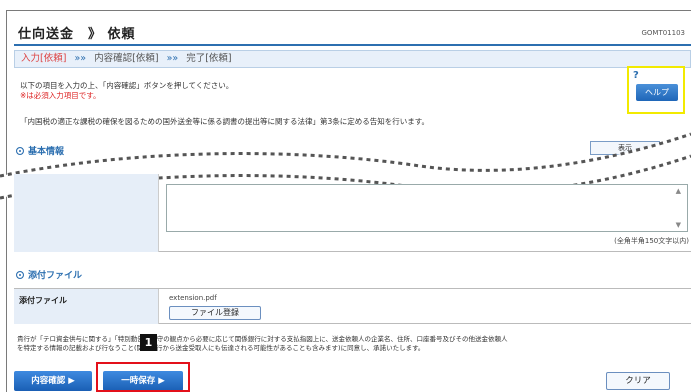 This screenshot has width=691, height=392. What do you see at coordinates (193, 298) in the screenshot?
I see `attached-file-name: extension.pdf` at bounding box center [193, 298].